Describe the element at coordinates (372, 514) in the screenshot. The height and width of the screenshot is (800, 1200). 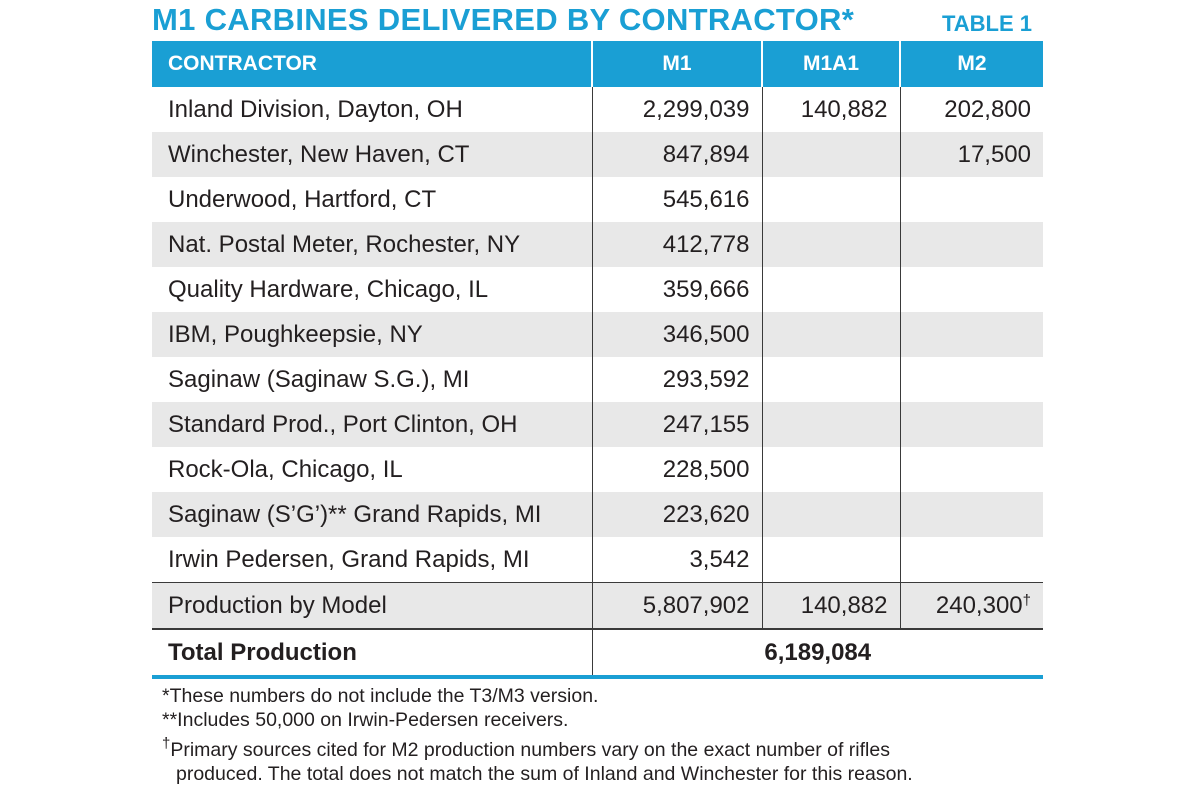
I see `cell-contractor: Saginaw (S’G’)** Grand Rapids, MI` at that location.